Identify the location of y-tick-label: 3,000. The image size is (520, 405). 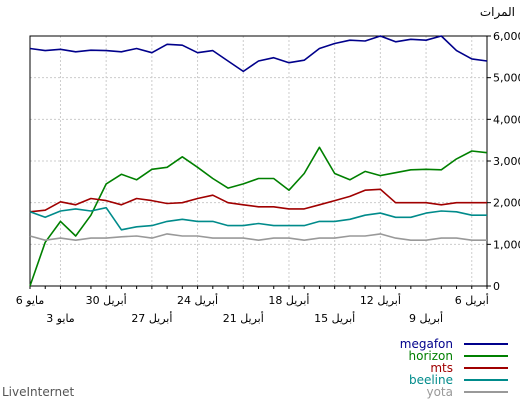
(506, 161).